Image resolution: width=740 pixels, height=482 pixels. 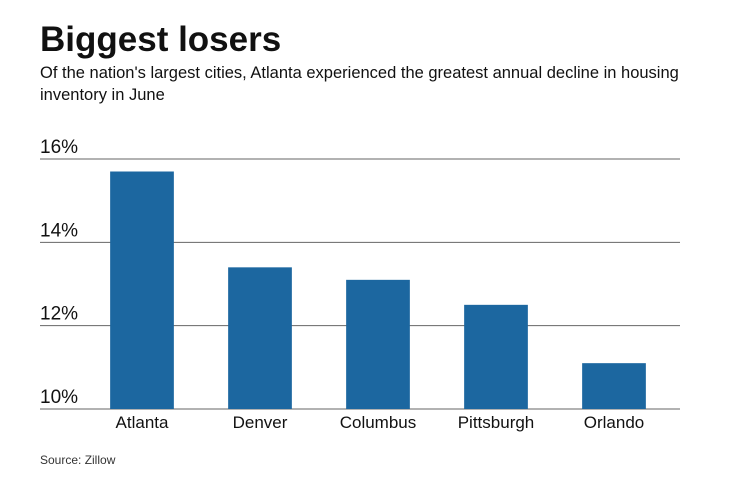 I want to click on source-note: Source: Zillow, so click(x=78, y=460).